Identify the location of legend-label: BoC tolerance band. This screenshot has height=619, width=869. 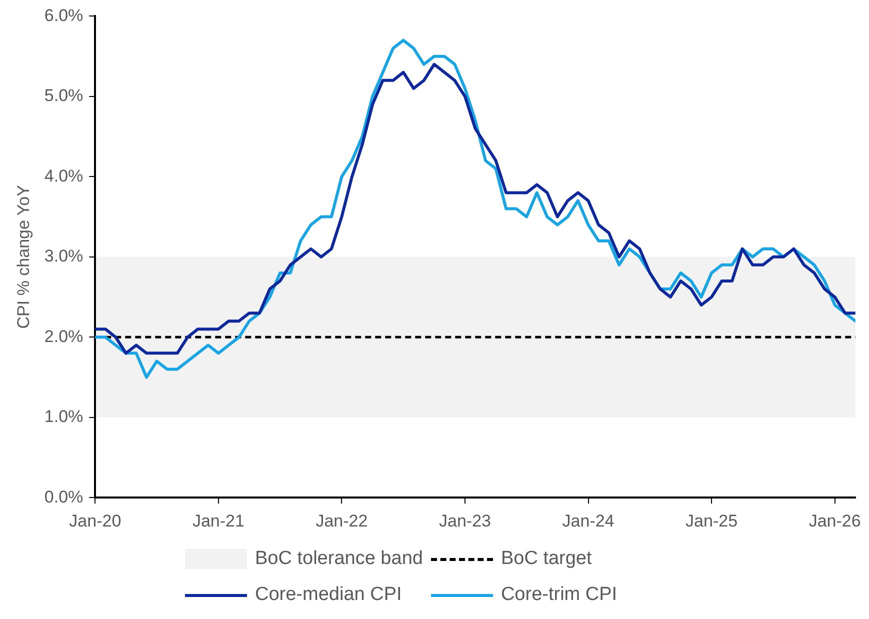
(339, 559).